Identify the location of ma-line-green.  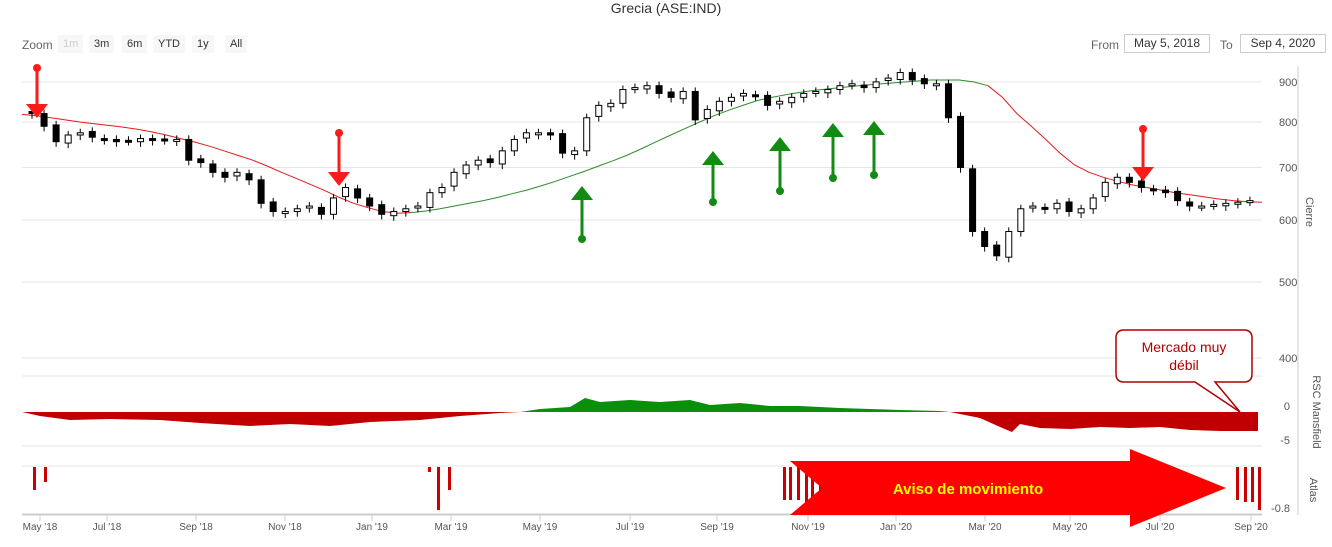
(700, 146).